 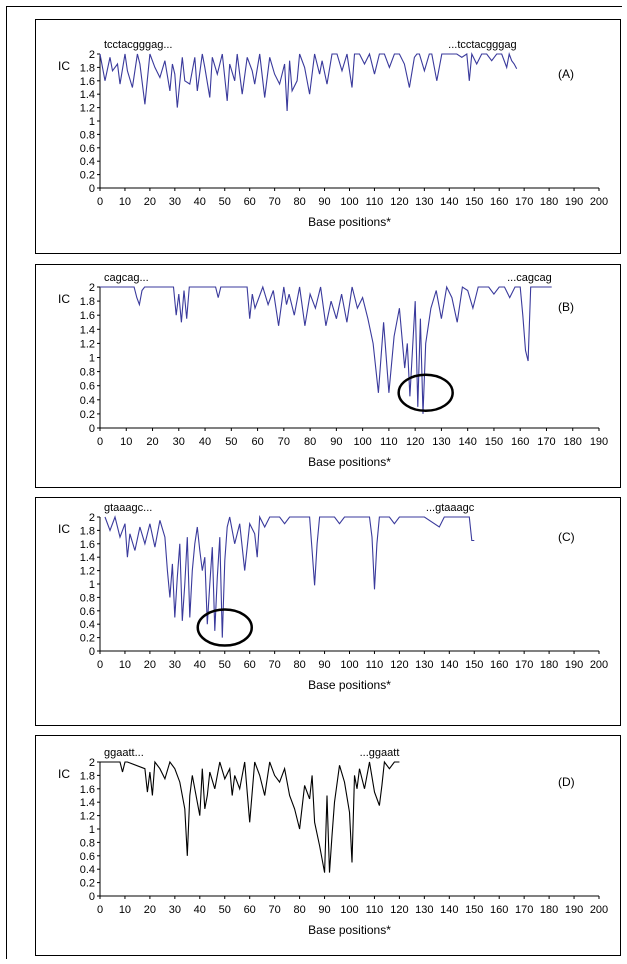 I want to click on x-tick-label: 200, so click(x=599, y=202).